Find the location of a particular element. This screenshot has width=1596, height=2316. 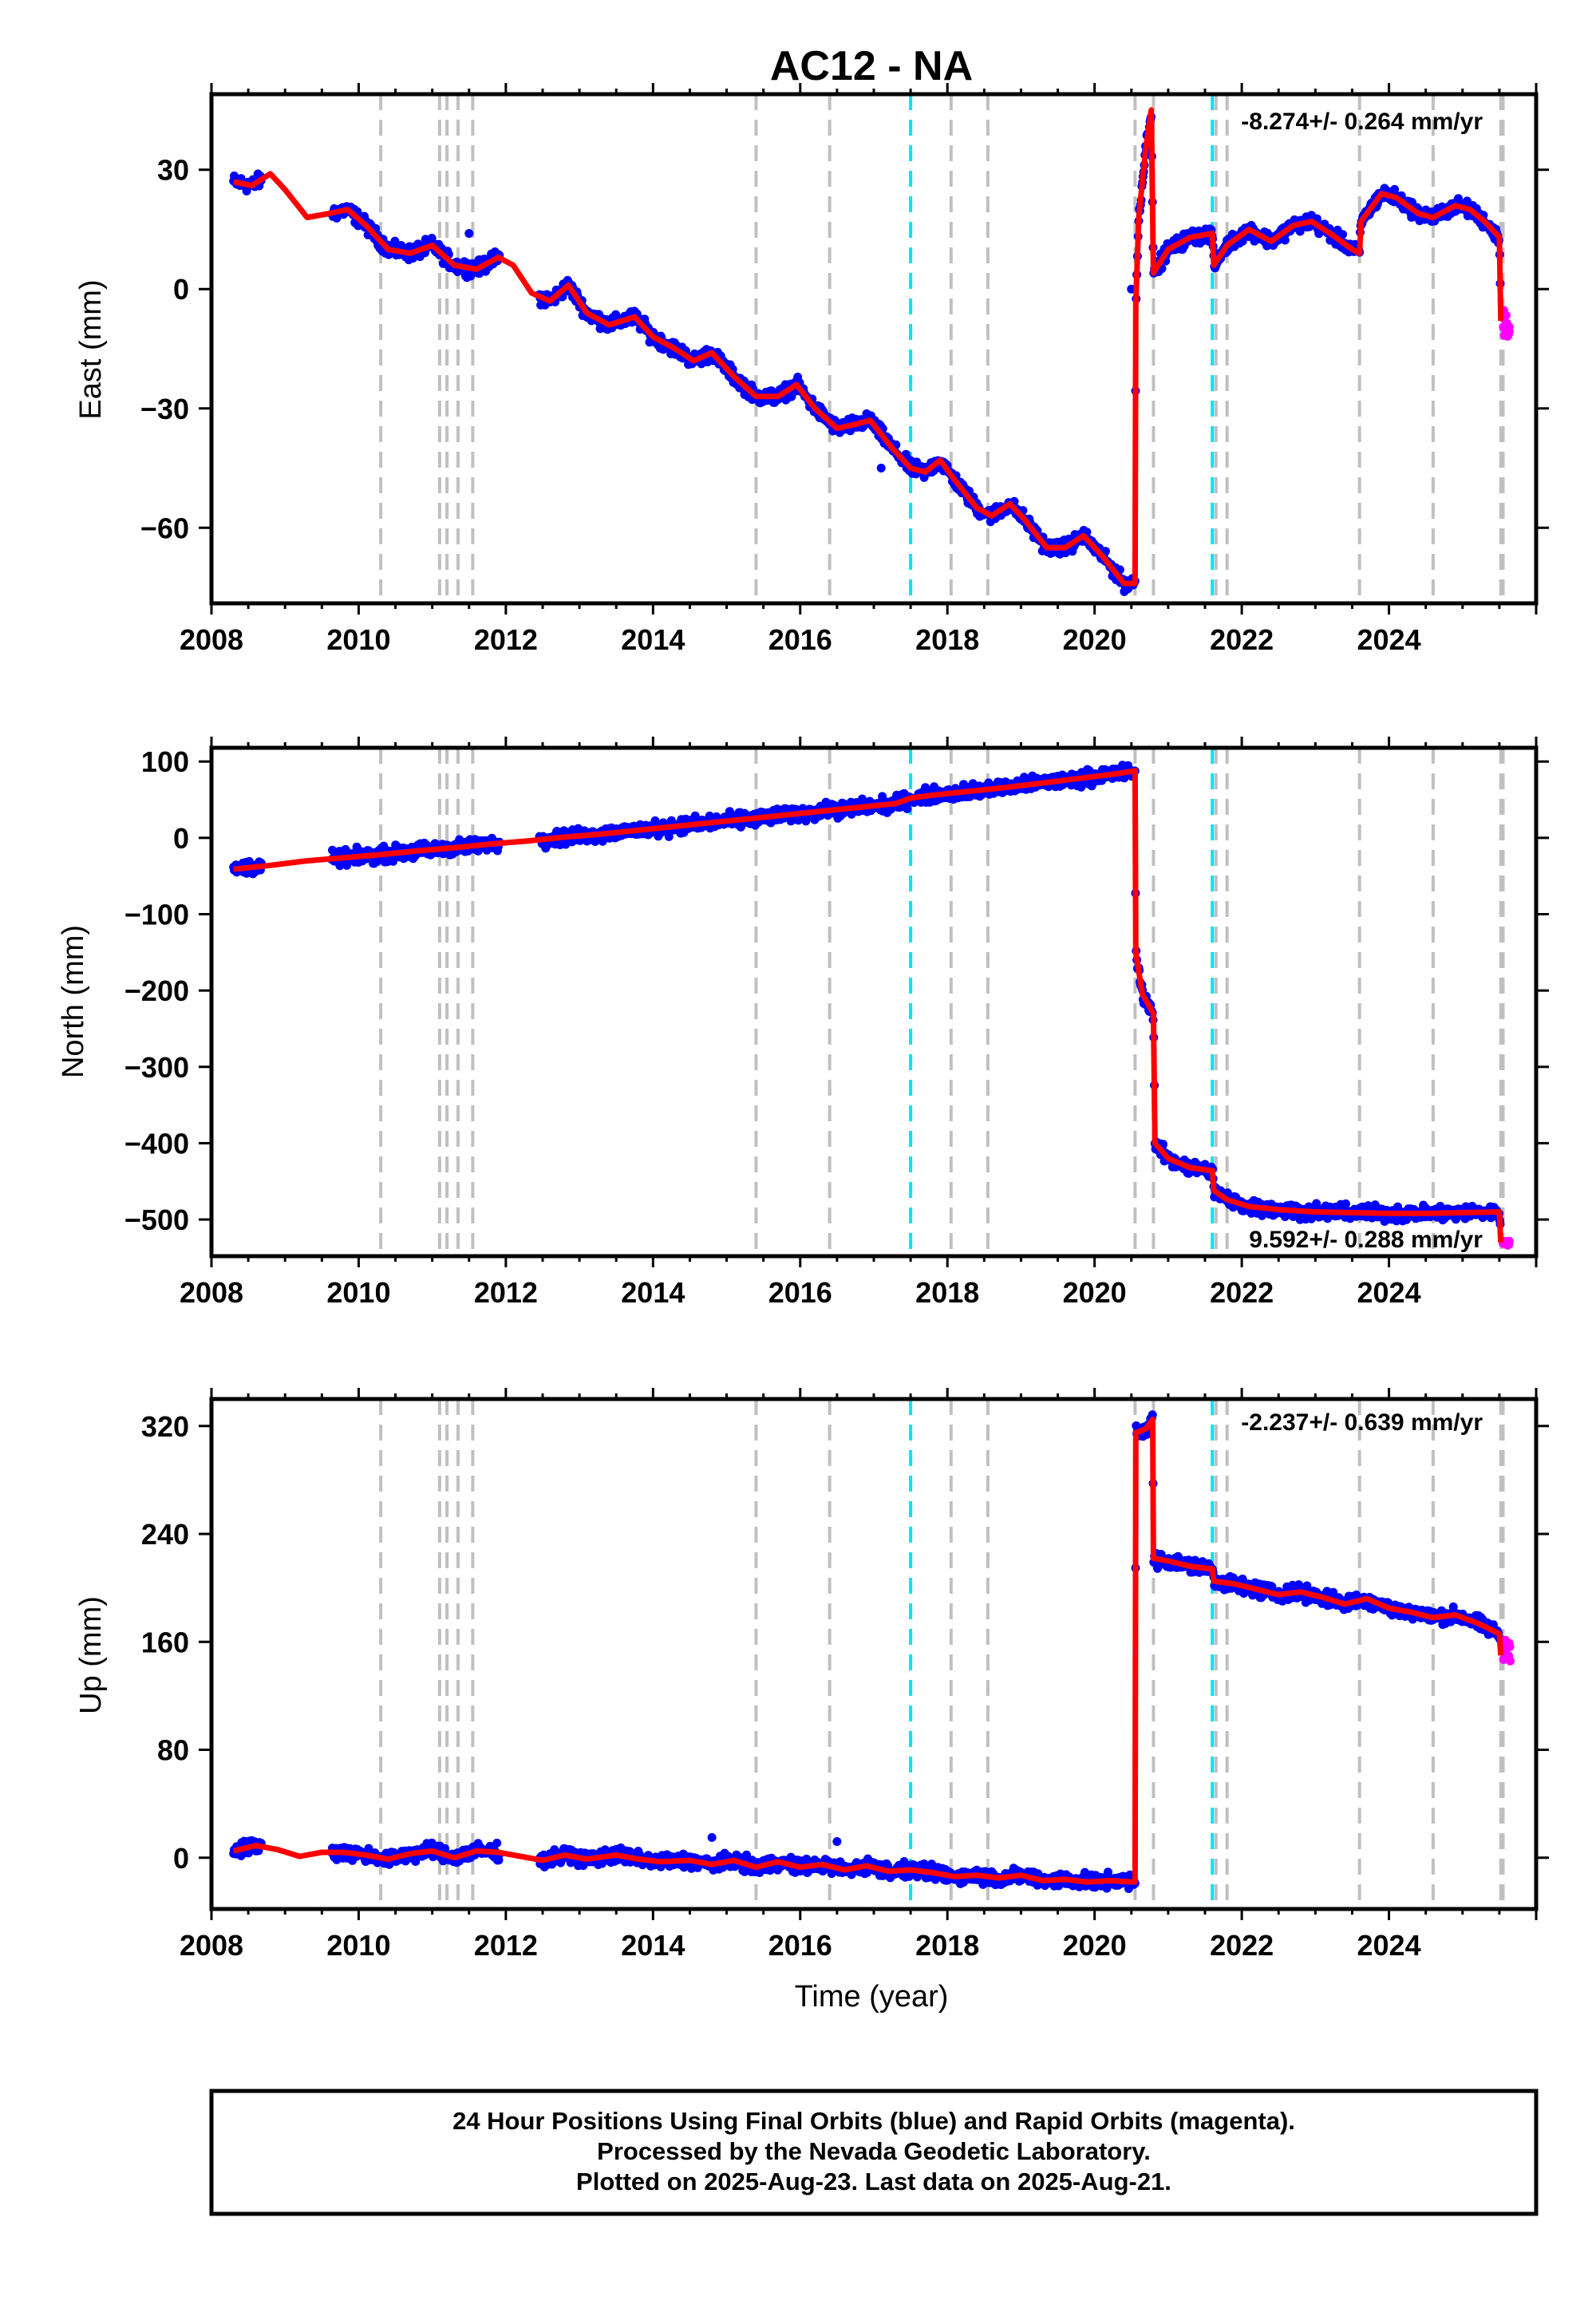

east-ylabel: East (mm) is located at coordinates (91, 349).